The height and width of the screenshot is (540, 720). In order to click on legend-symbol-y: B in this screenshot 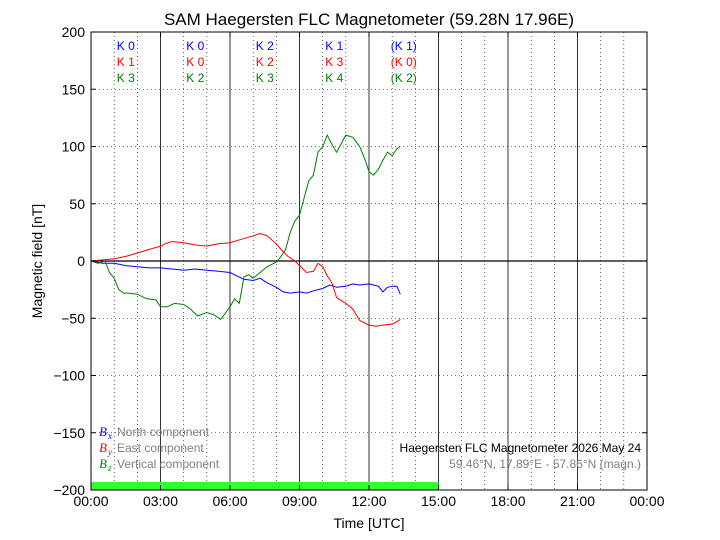, I will do `click(103, 447)`.